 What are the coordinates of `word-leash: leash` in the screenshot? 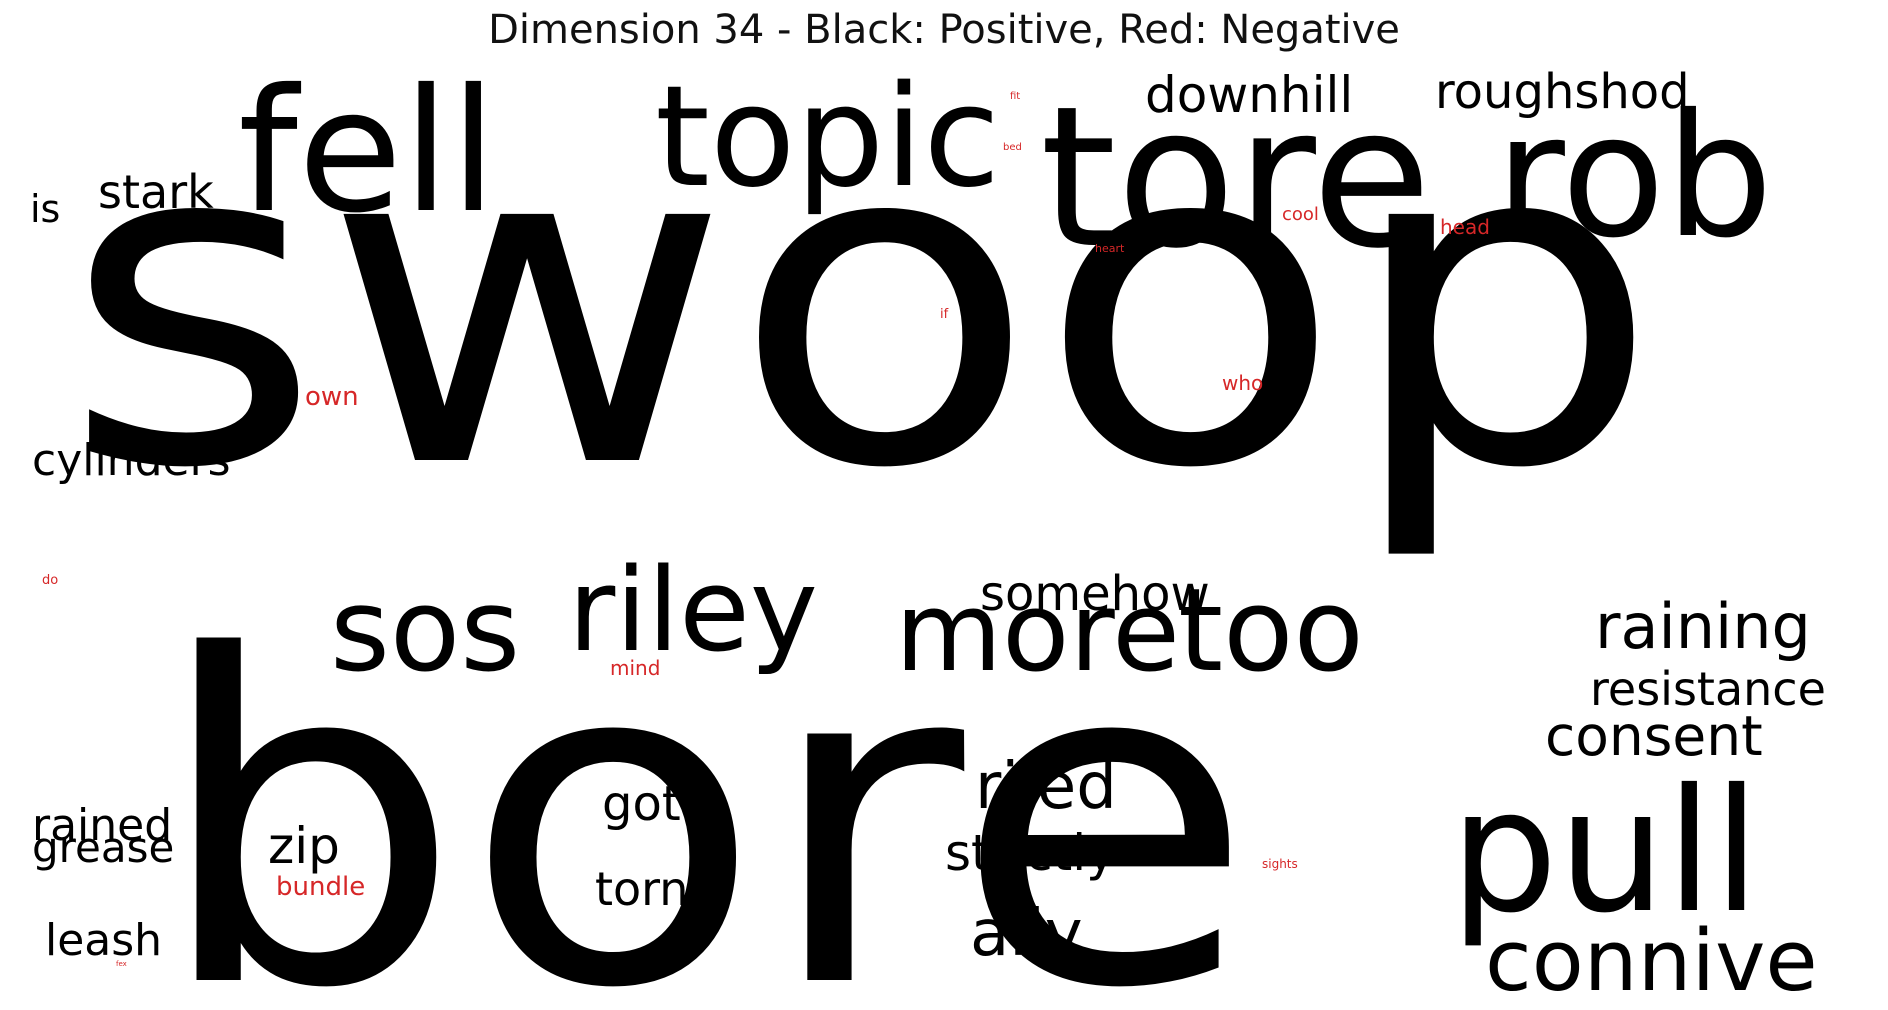 It's located at (103, 940).